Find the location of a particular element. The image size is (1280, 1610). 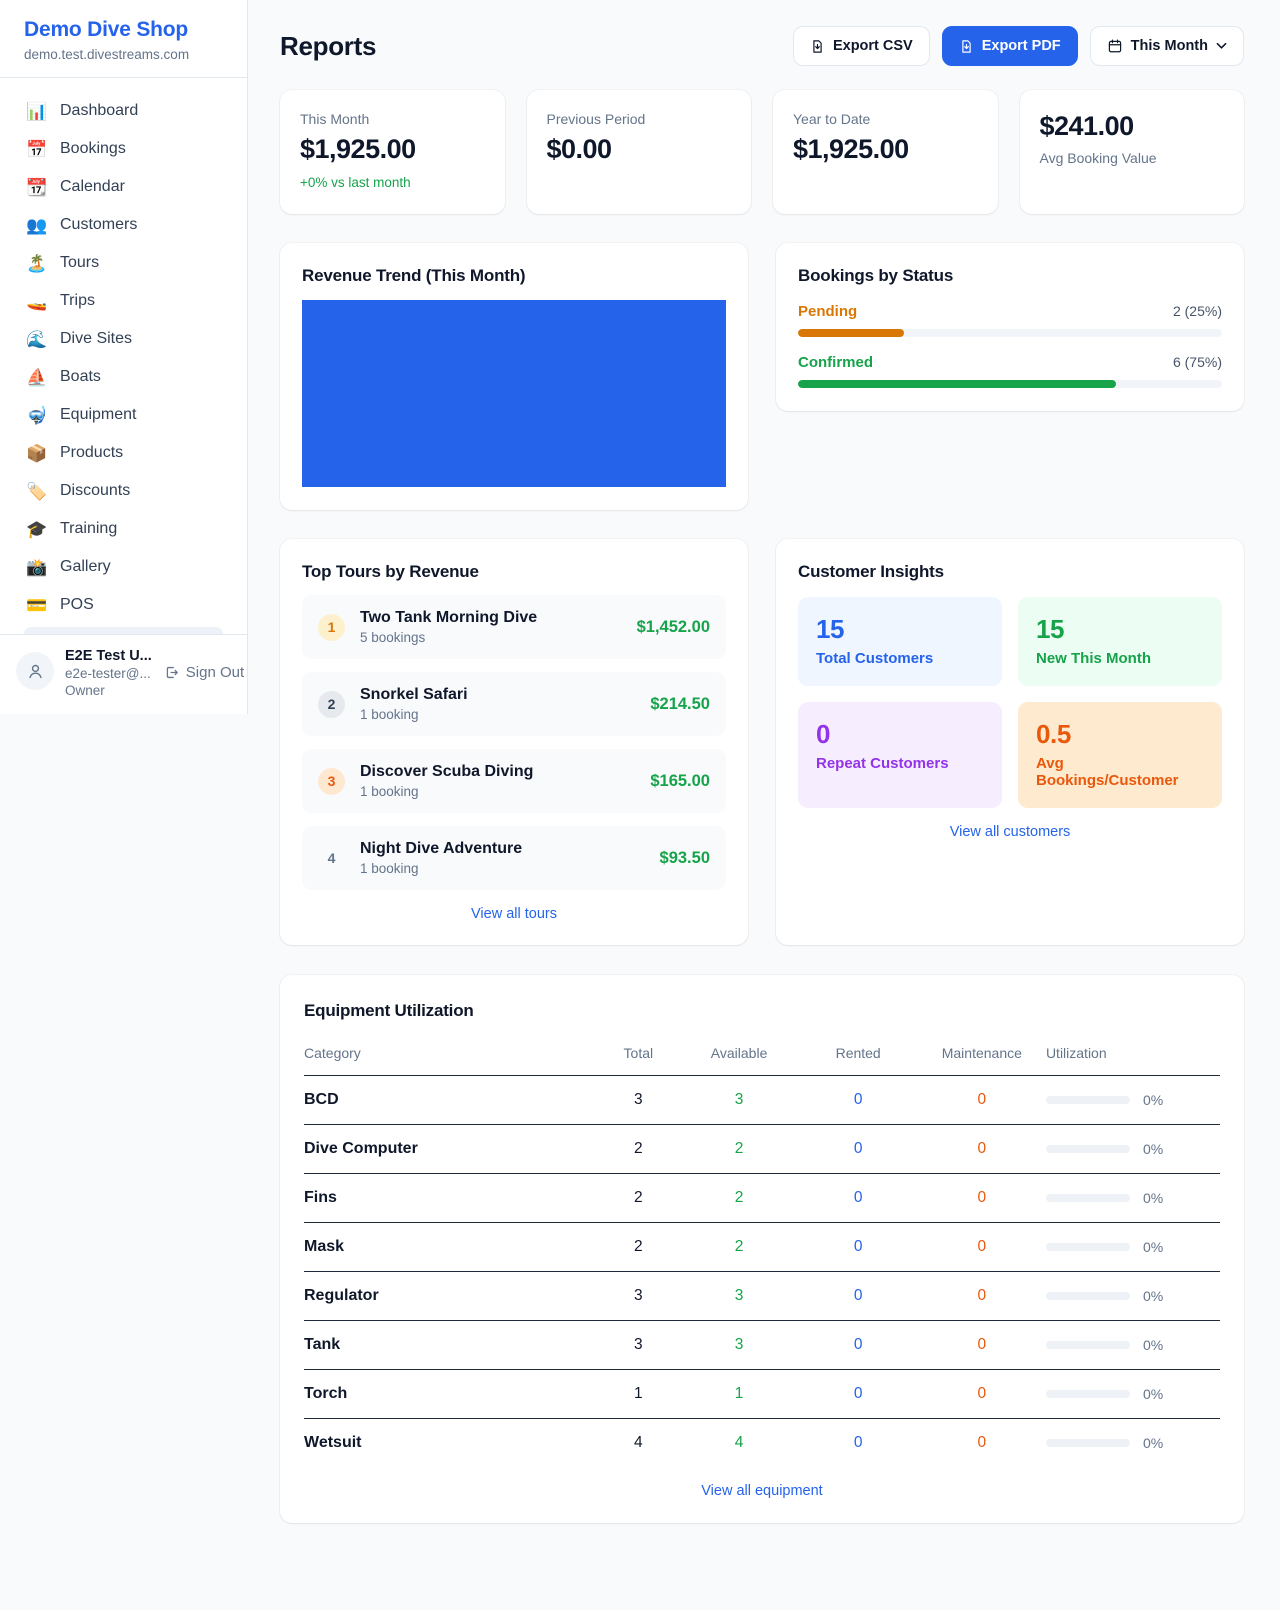

tile-avg-bookings-customer: 0.5 Avg Bookings/Customer is located at coordinates (1120, 755).